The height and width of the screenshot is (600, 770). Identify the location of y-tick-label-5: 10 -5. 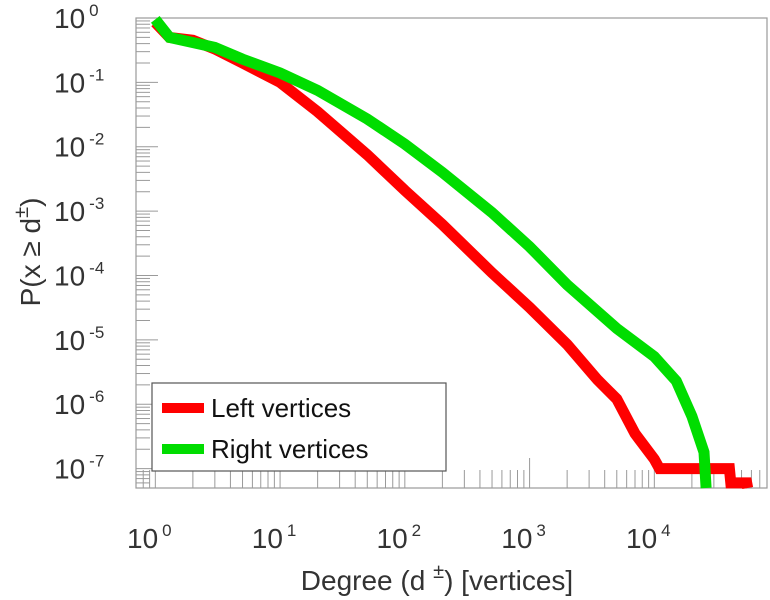
(79, 339).